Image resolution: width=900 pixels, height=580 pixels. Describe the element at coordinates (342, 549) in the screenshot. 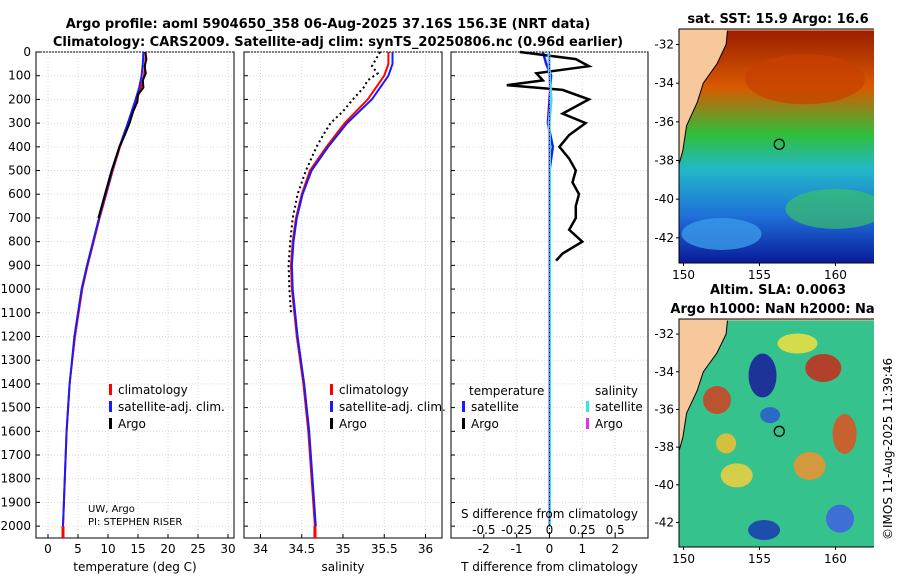

I see `salinity-xtick-label: 35` at that location.